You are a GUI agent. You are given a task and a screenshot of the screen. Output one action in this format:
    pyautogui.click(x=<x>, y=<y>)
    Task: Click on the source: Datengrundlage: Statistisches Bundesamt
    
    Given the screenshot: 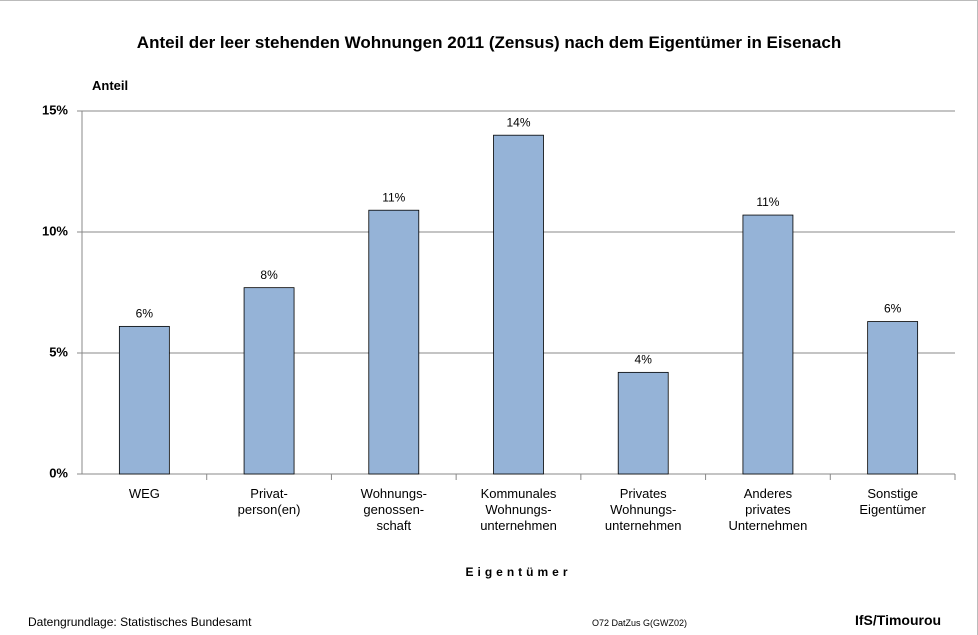 What is the action you would take?
    pyautogui.click(x=140, y=622)
    